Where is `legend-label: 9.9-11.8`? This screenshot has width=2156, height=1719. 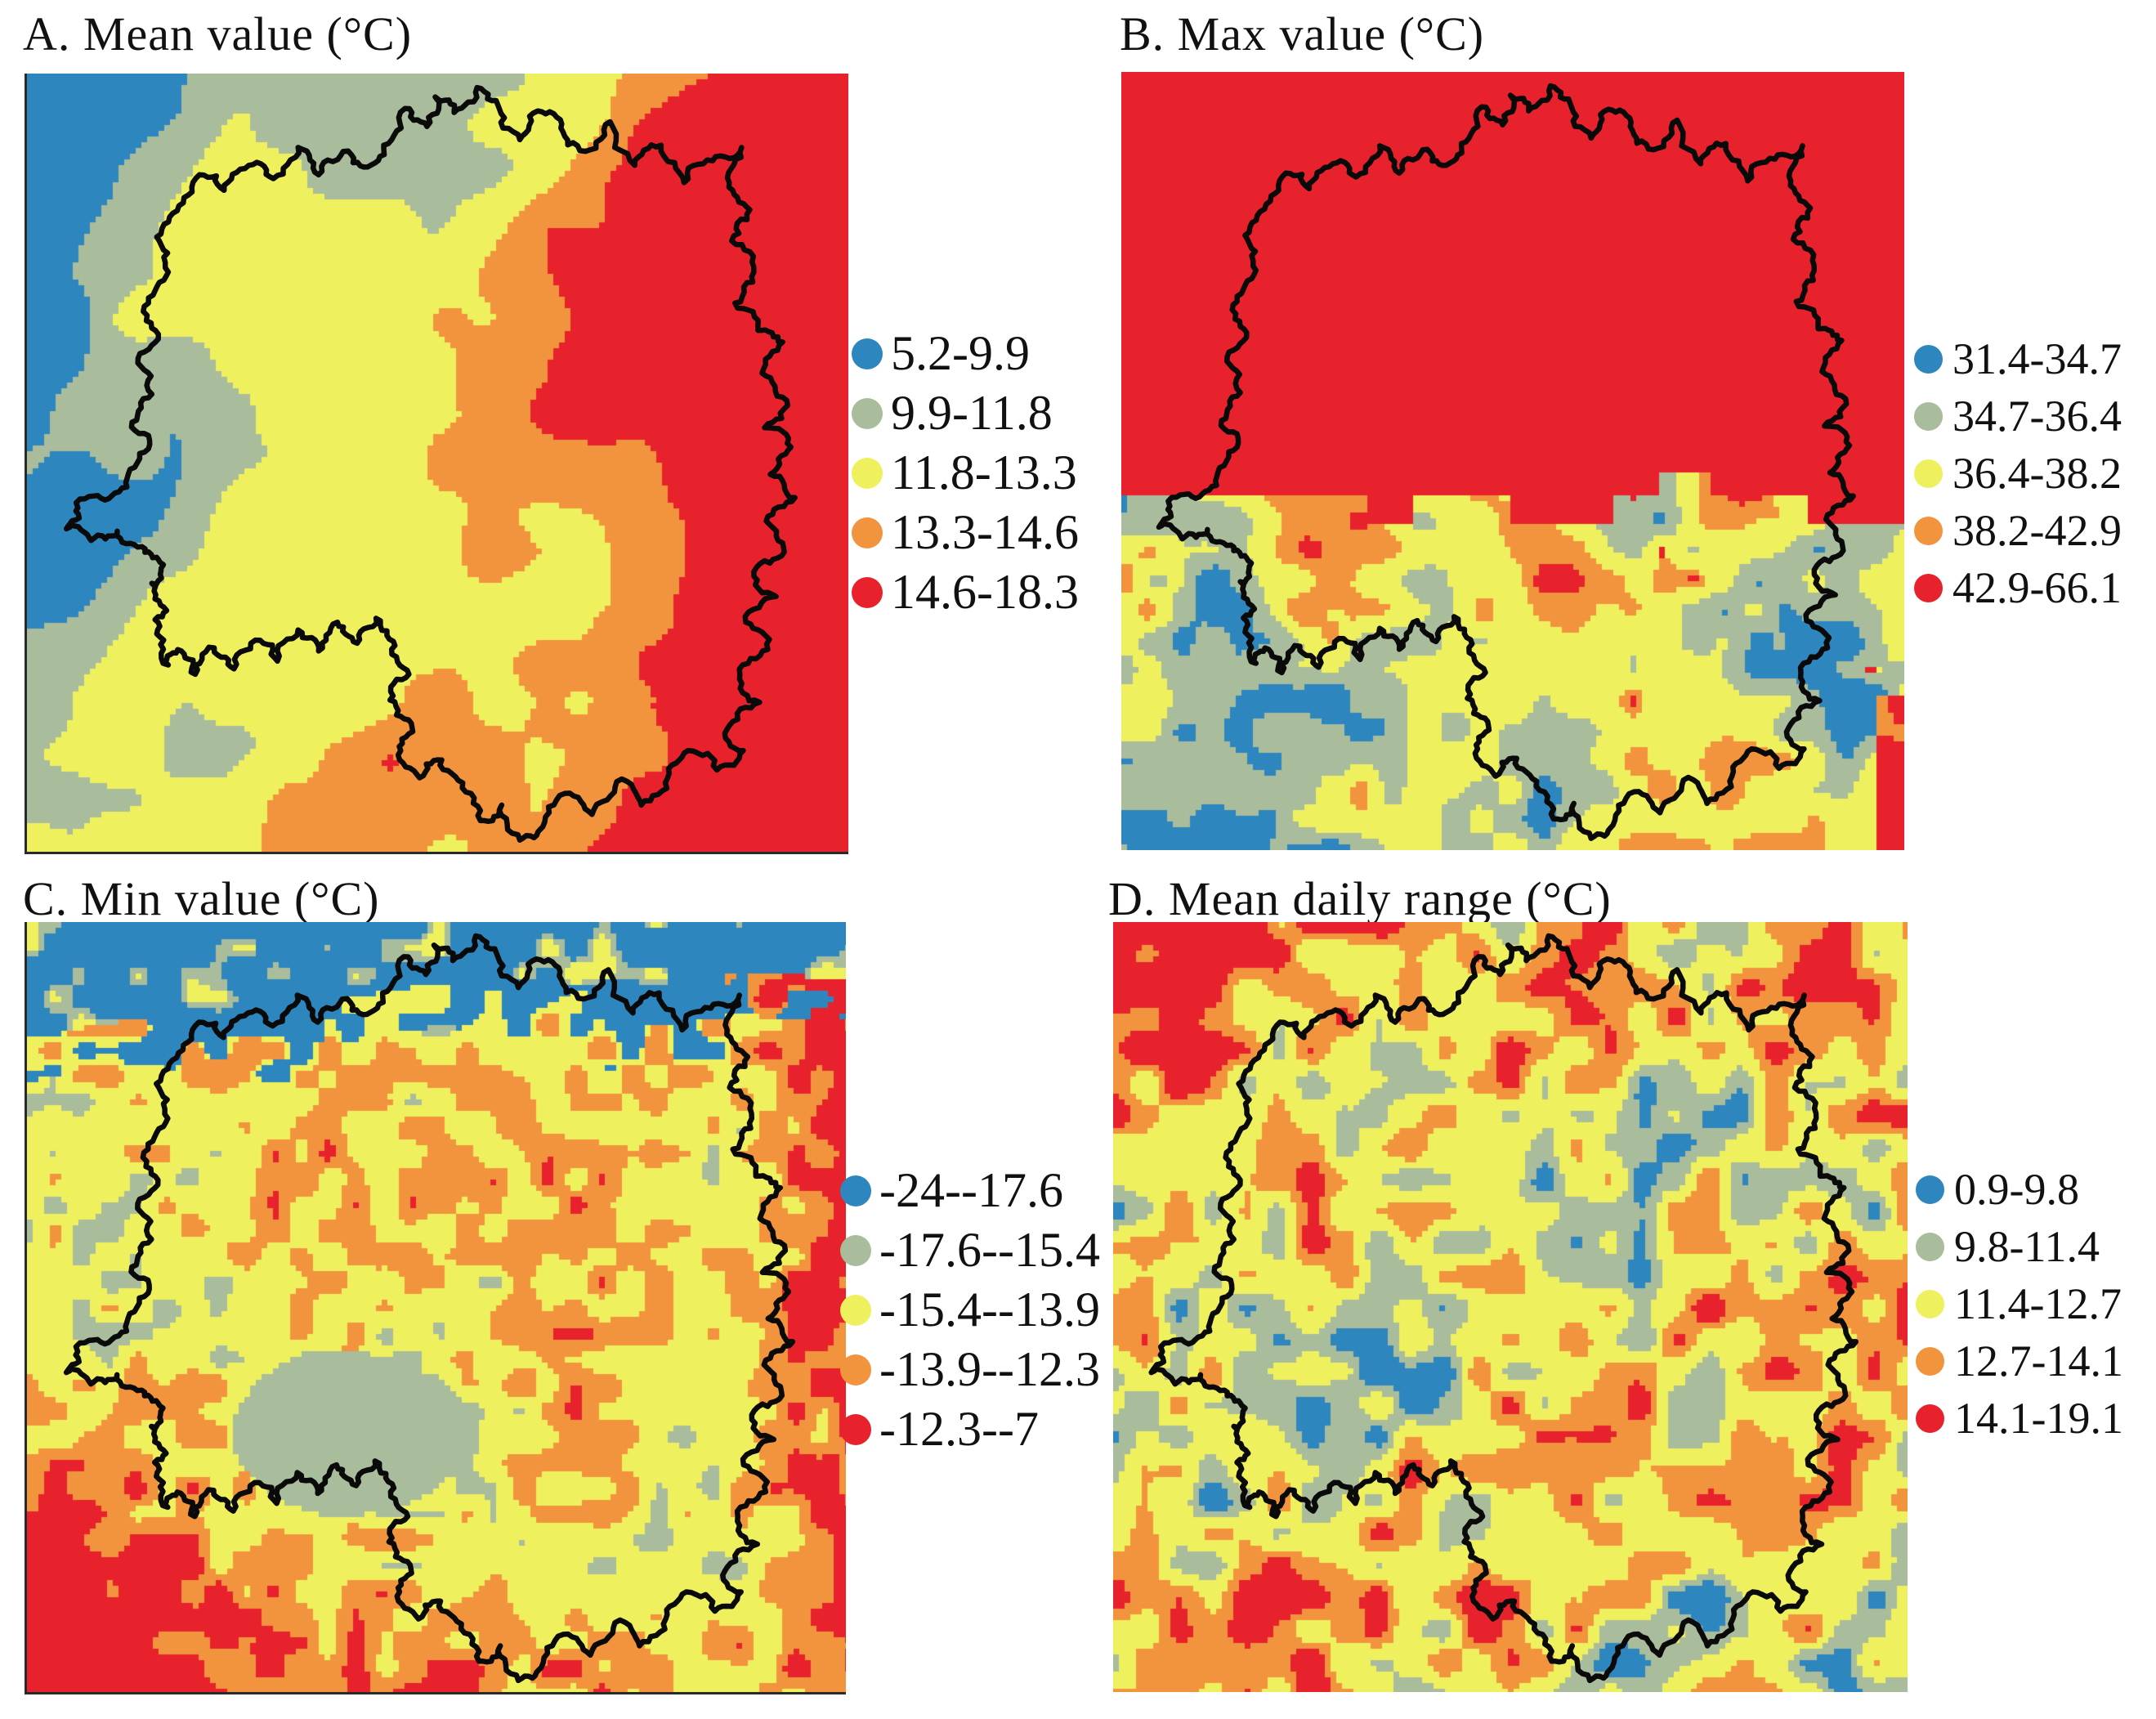
legend-label: 9.9-11.8 is located at coordinates (972, 413).